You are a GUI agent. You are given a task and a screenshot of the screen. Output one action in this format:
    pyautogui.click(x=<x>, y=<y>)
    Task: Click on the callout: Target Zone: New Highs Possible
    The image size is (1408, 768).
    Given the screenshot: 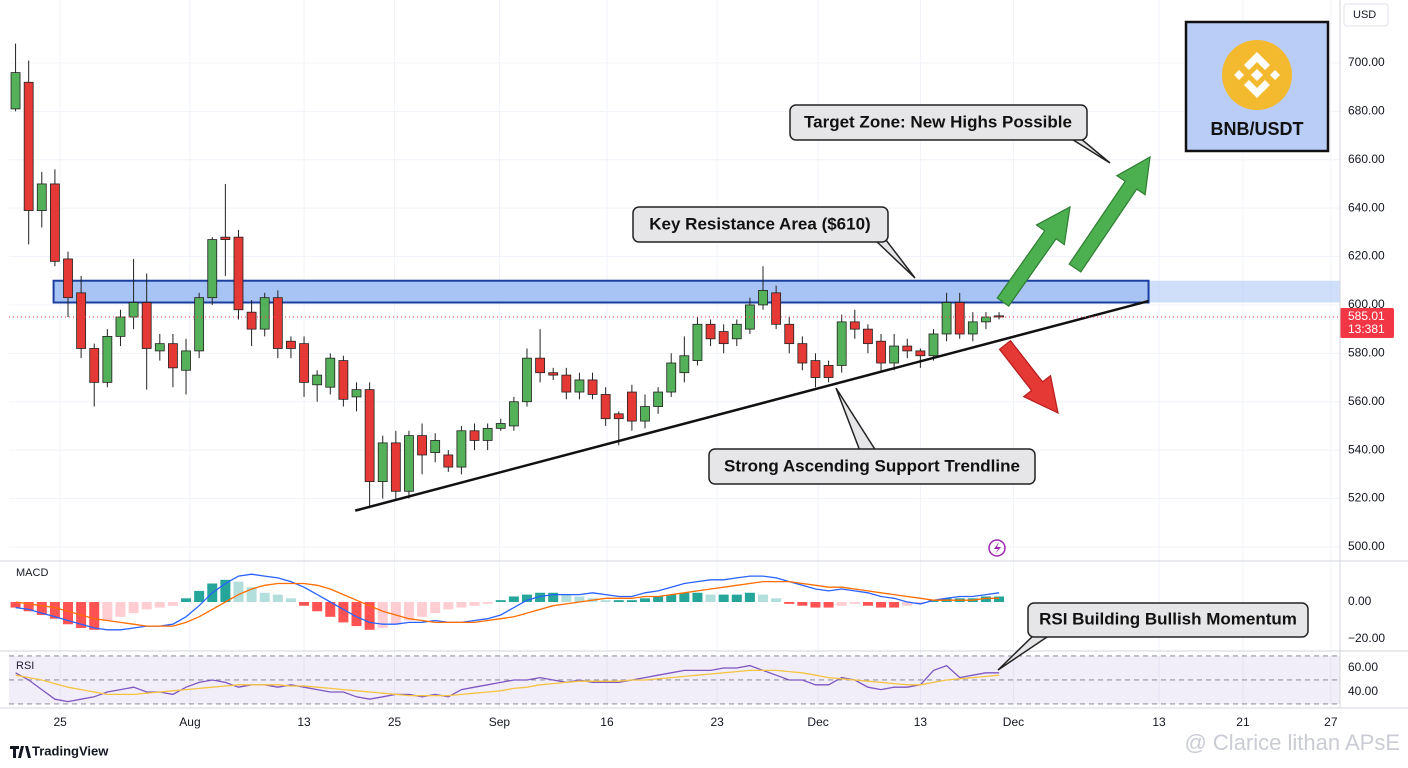 What is the action you would take?
    pyautogui.click(x=950, y=134)
    